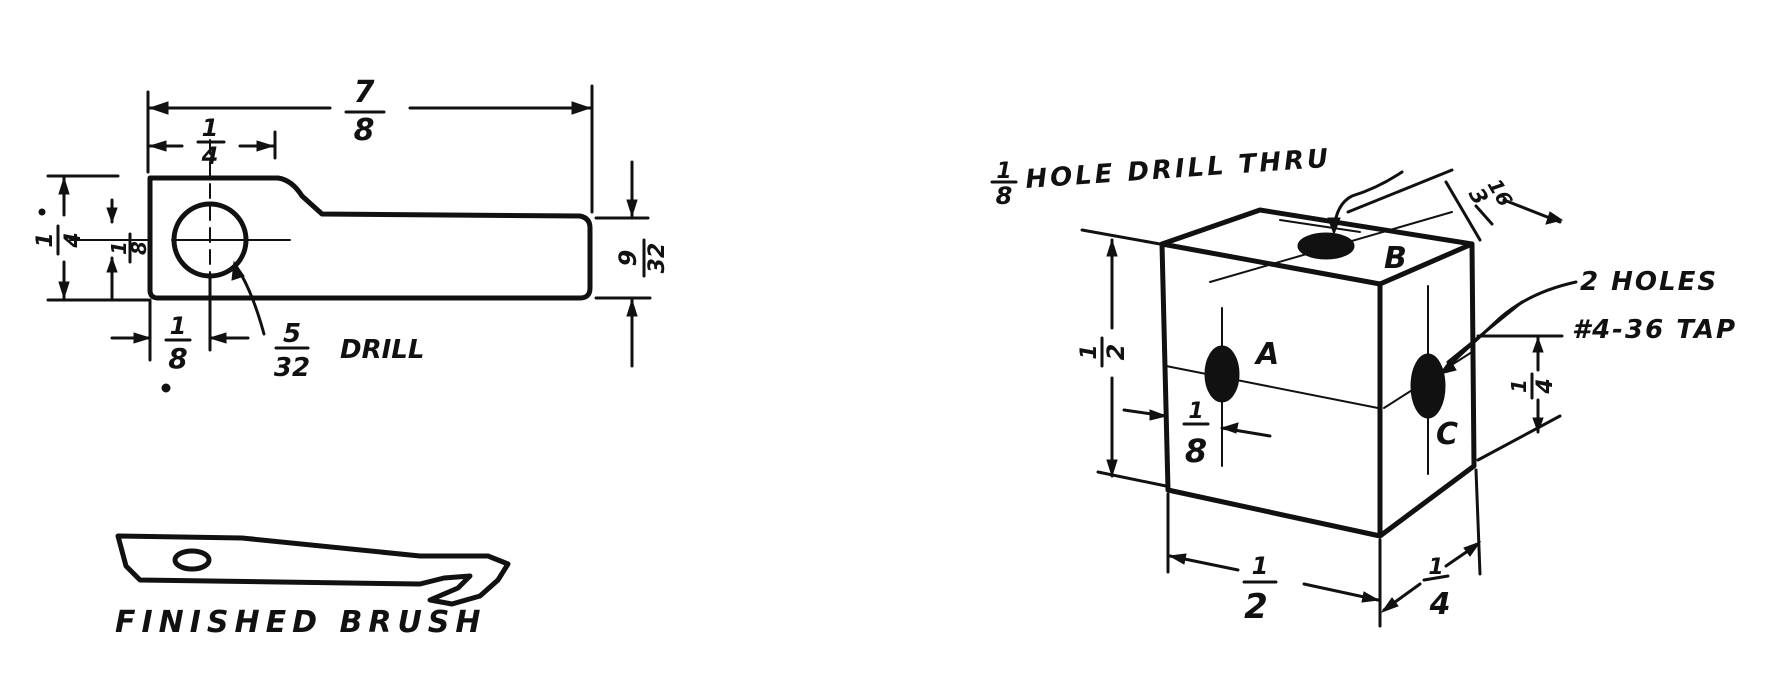 The width and height of the screenshot is (1780, 696). What do you see at coordinates (1440, 604) in the screenshot?
I see `dim-block-depth-den: 4` at bounding box center [1440, 604].